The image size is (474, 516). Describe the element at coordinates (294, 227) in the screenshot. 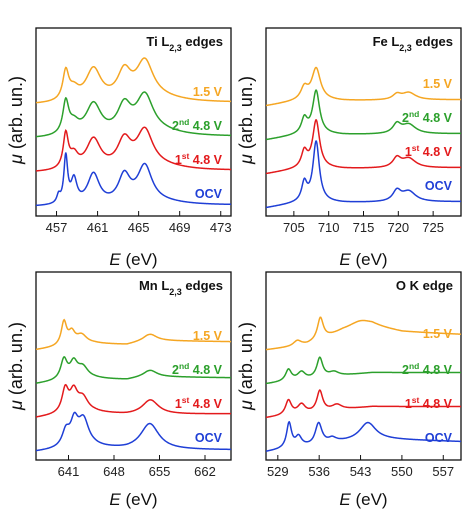

I see `x-tick-label: 705` at that location.